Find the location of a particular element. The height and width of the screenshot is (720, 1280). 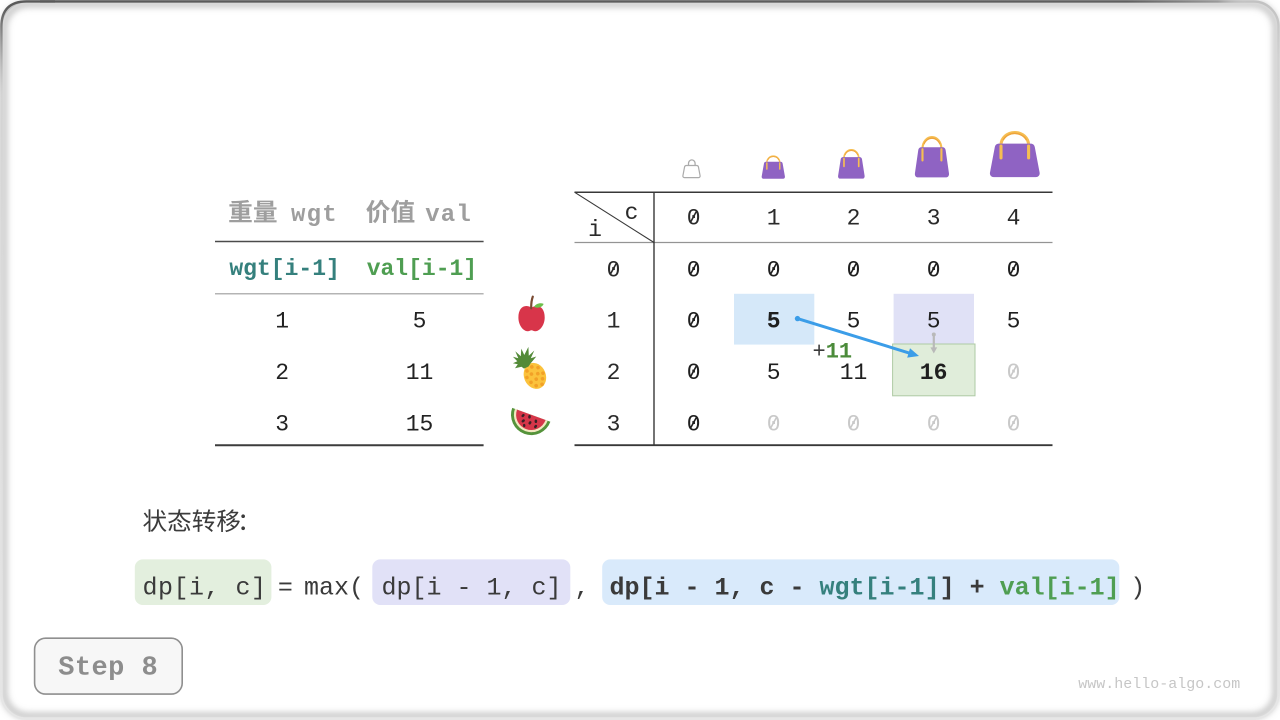

svg-text: 4 is located at coordinates (1014, 219).